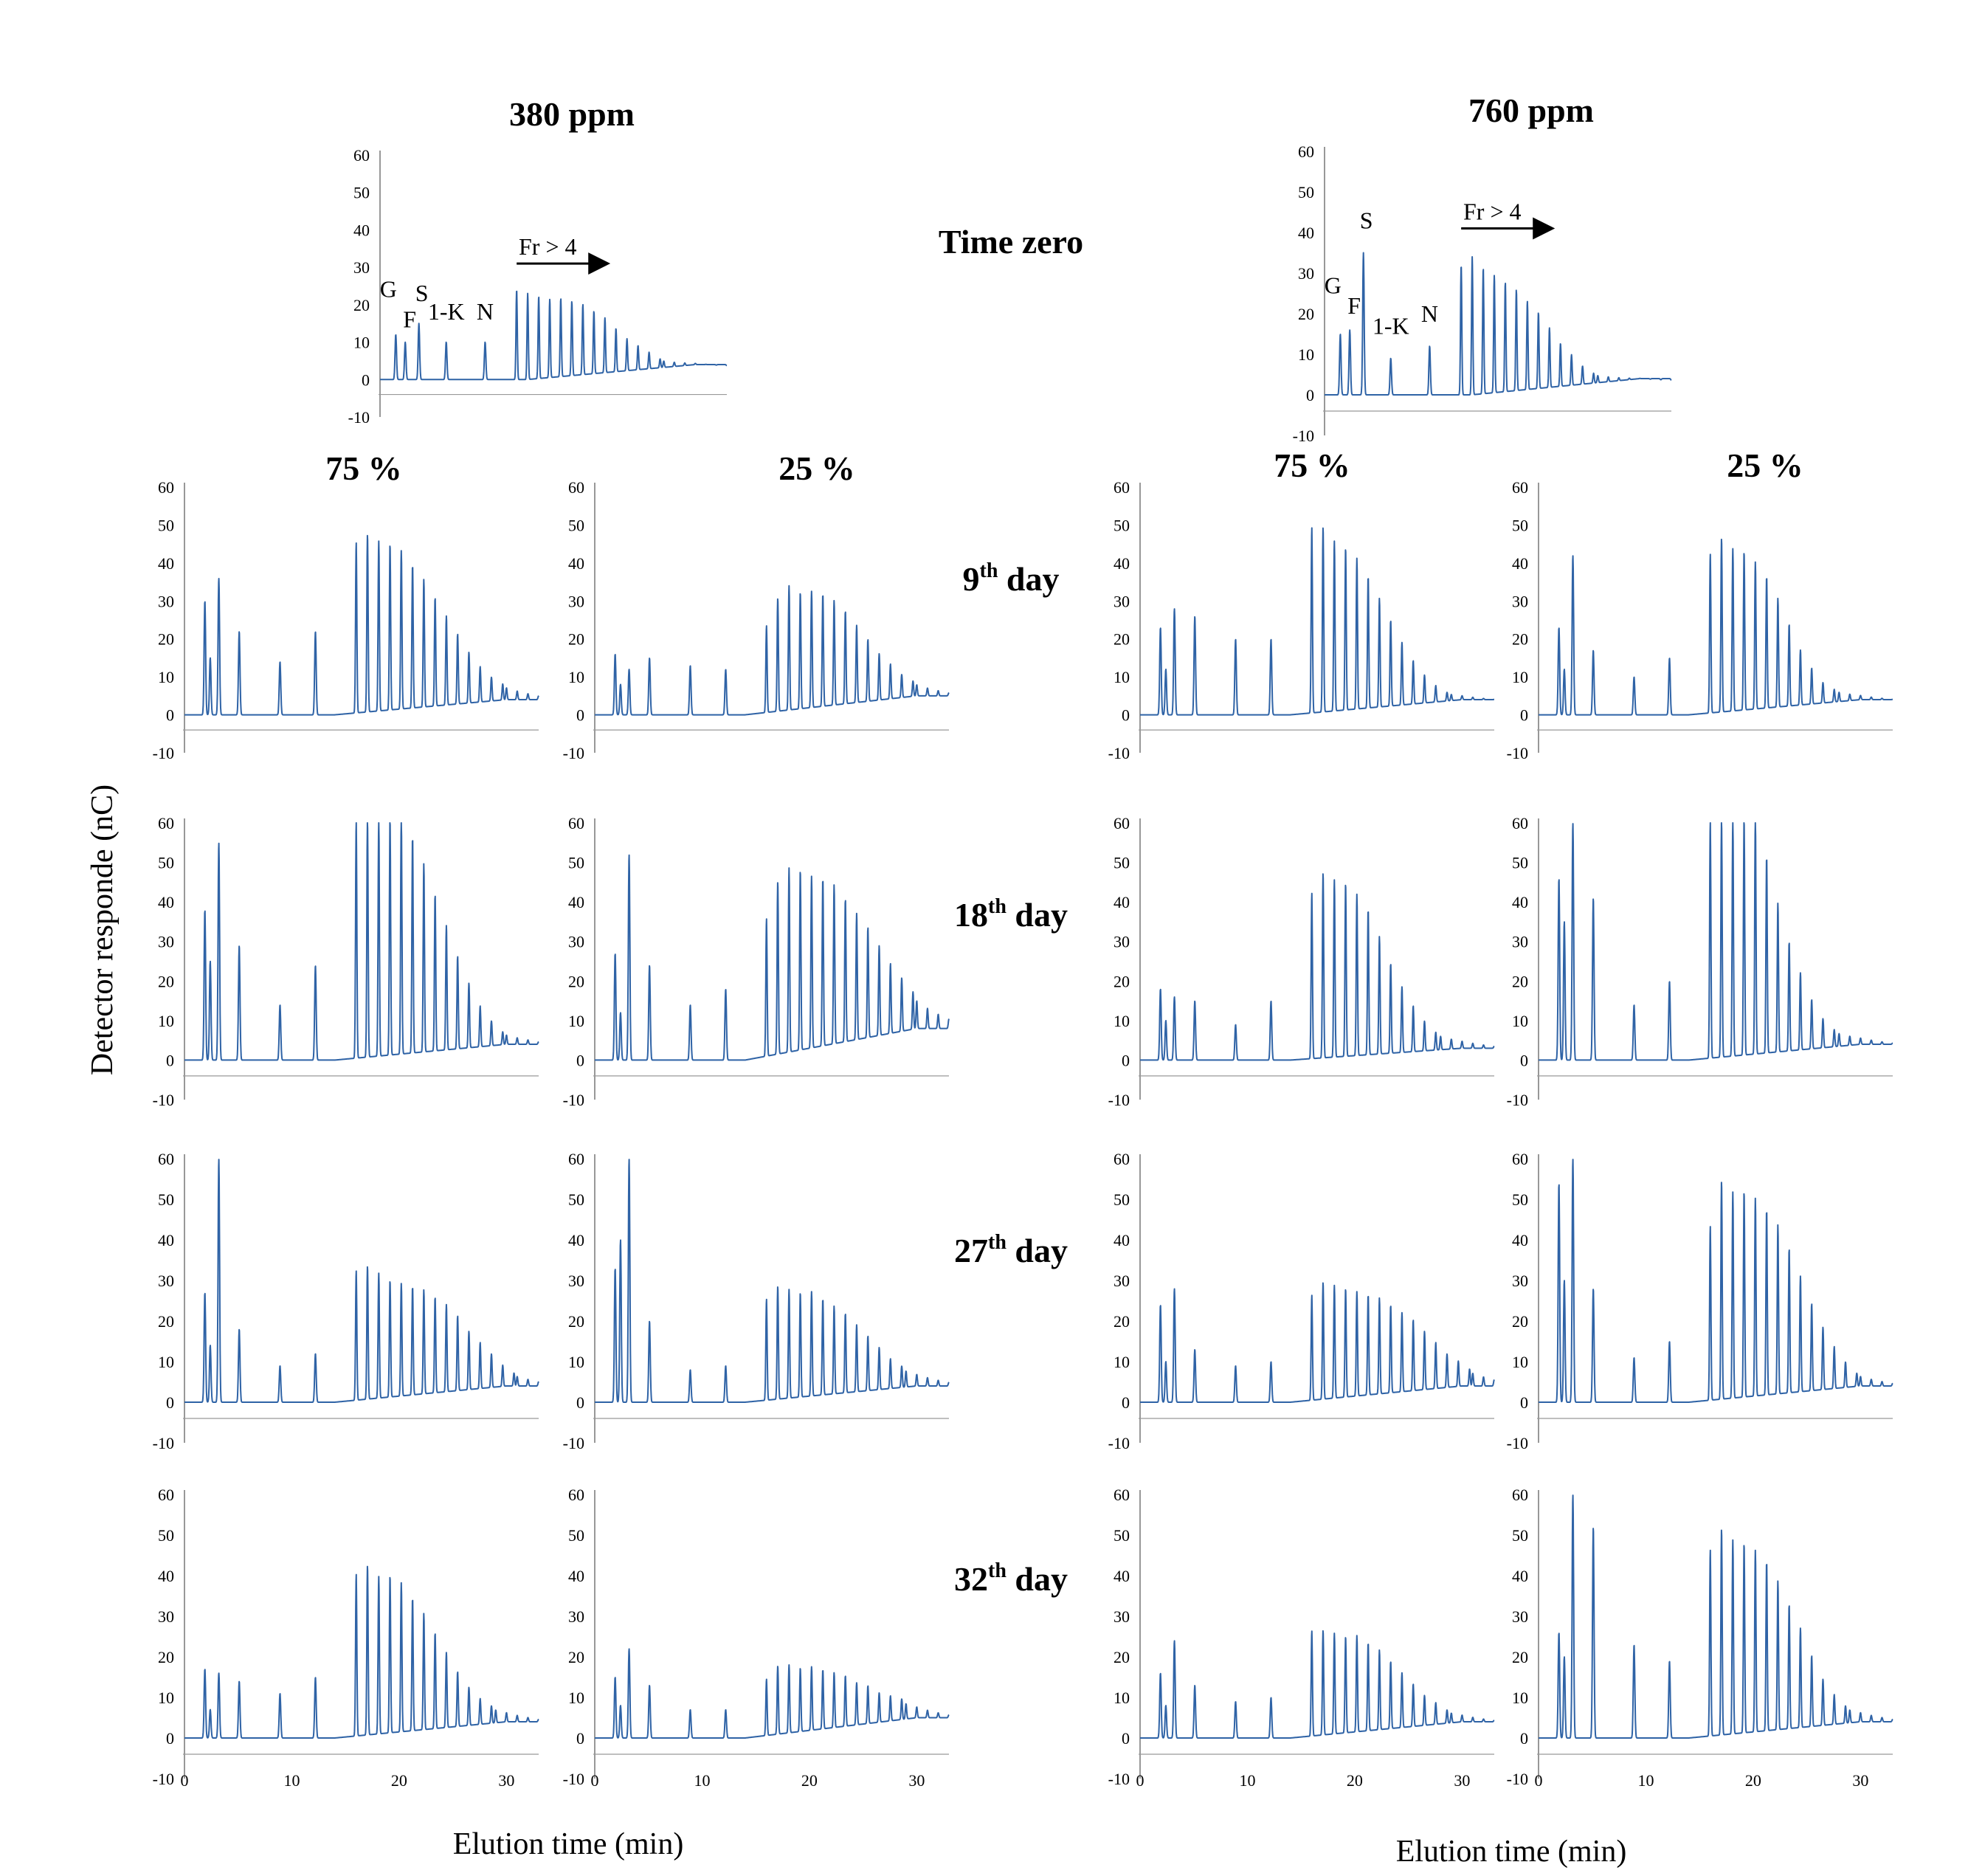 This screenshot has width=1968, height=1876. I want to click on peak-label-1-k: 1-K, so click(1391, 326).